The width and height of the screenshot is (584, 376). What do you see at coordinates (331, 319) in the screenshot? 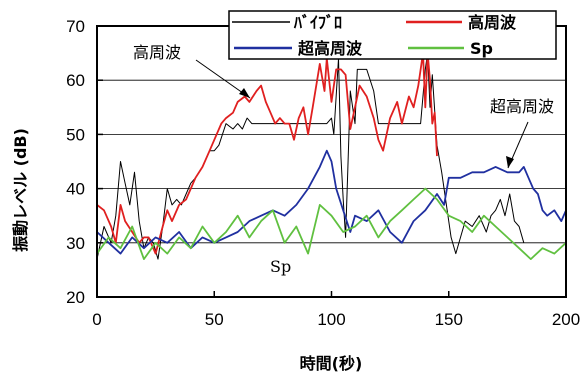
I see `x-tick-label: 100` at bounding box center [331, 319].